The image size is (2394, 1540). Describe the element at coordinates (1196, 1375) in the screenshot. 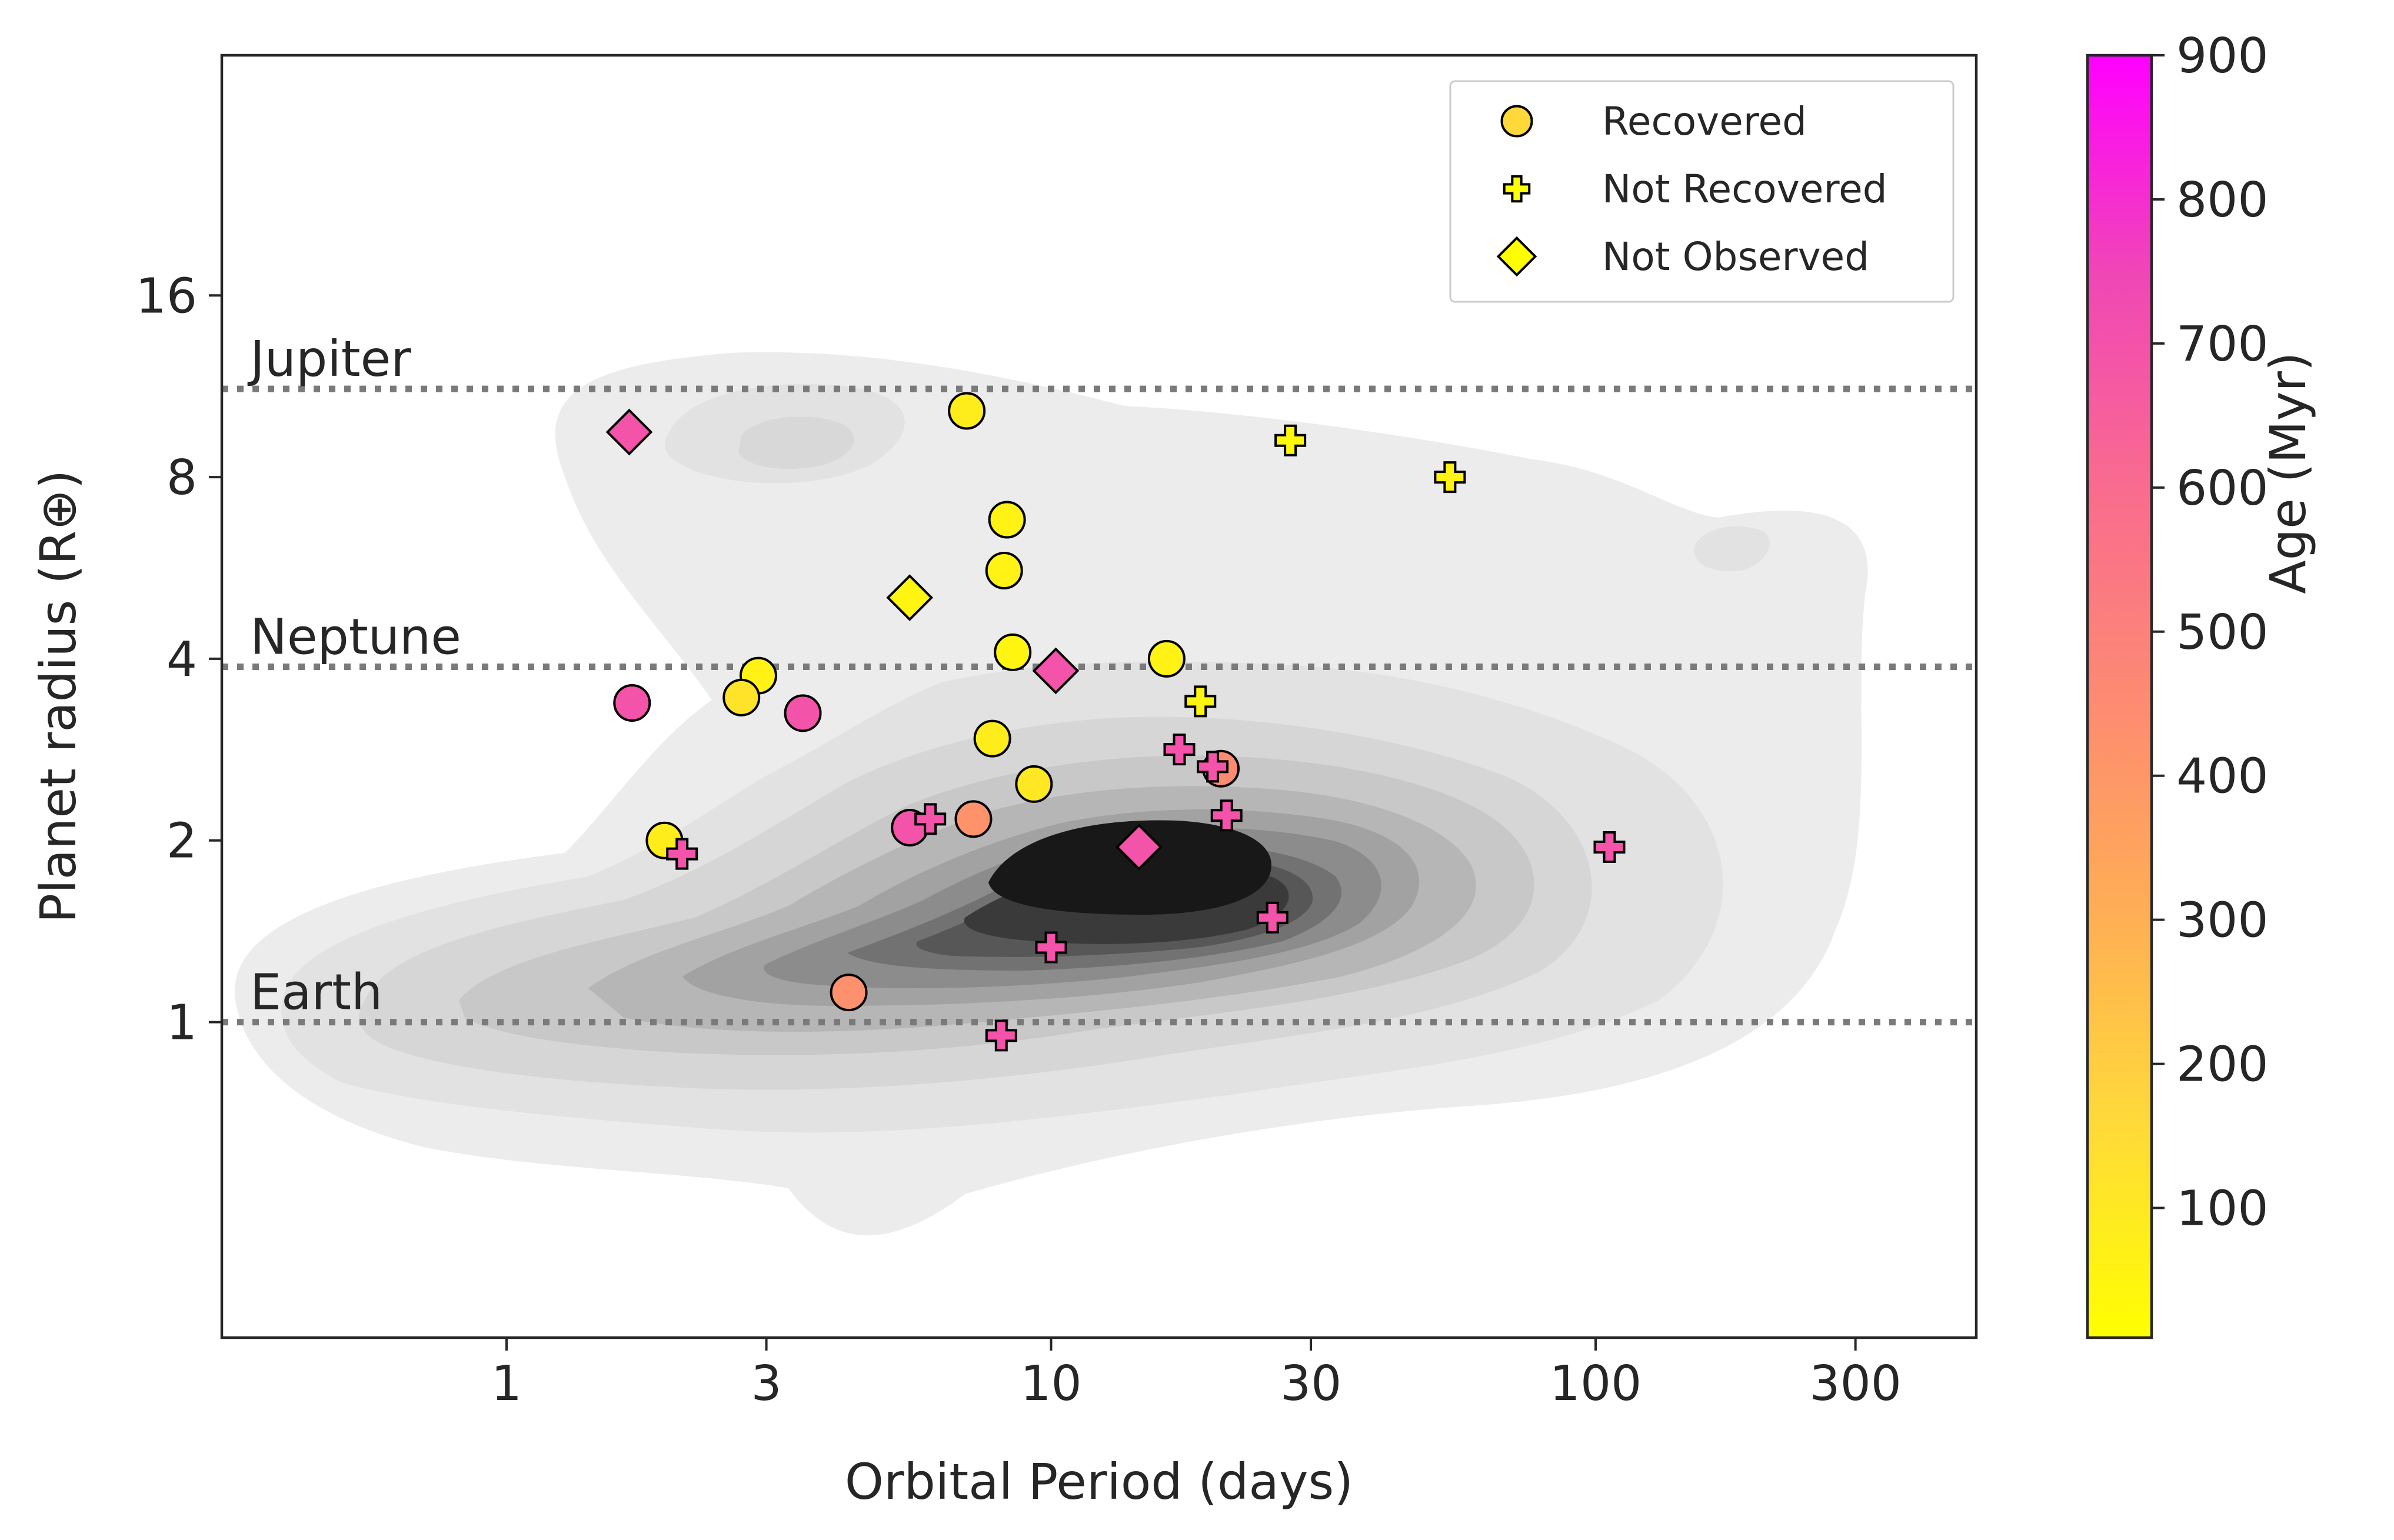

I see `x-axis: 1 3 10 30 100 300` at that location.